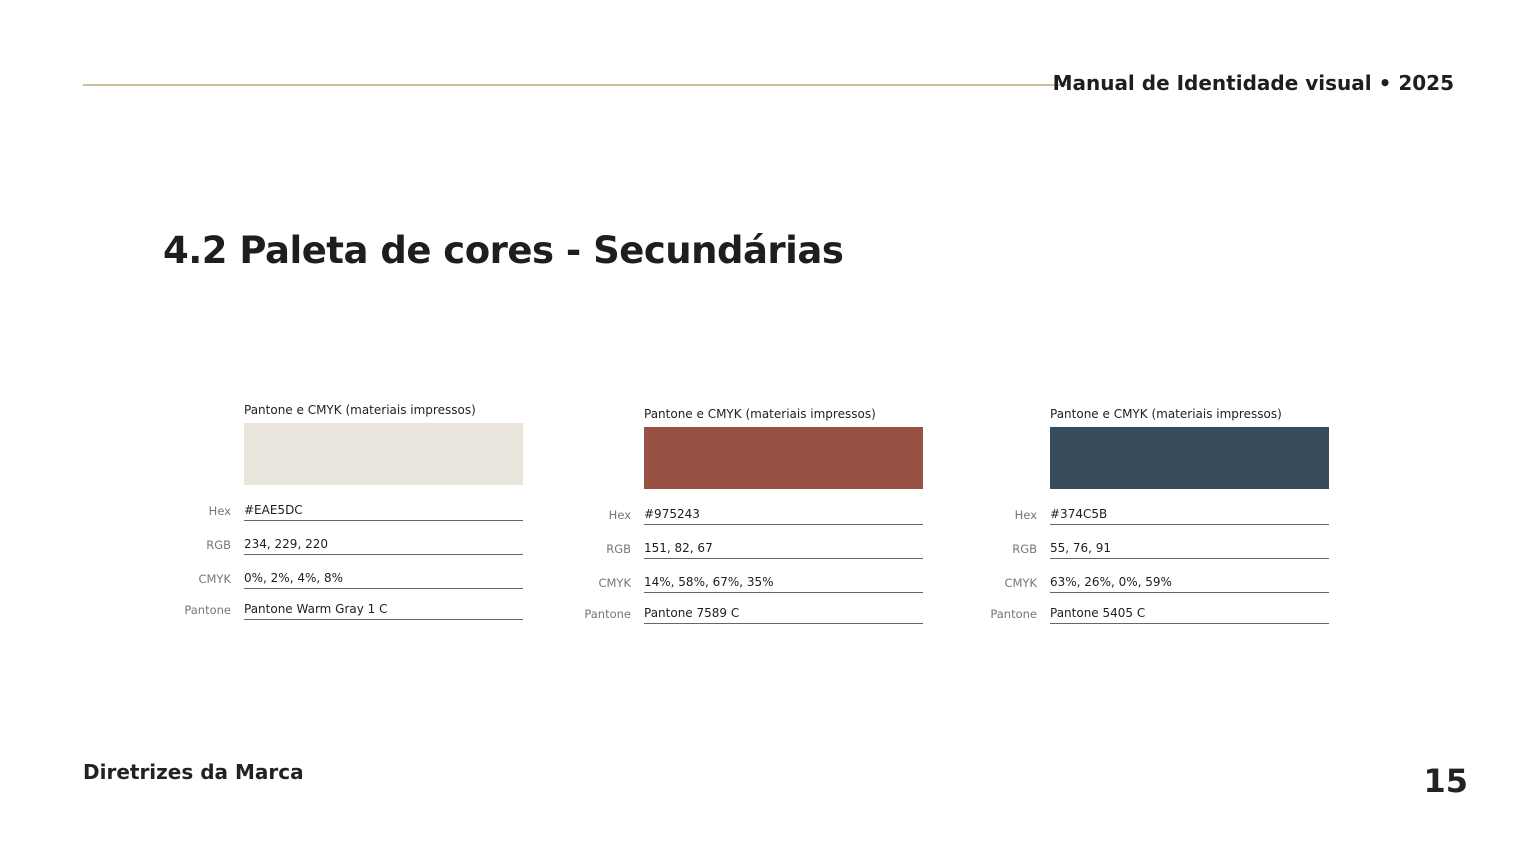 This screenshot has height=864, width=1536. Describe the element at coordinates (383, 580) in the screenshot. I see `row-value: 0%, 2%, 4%, 8%` at that location.